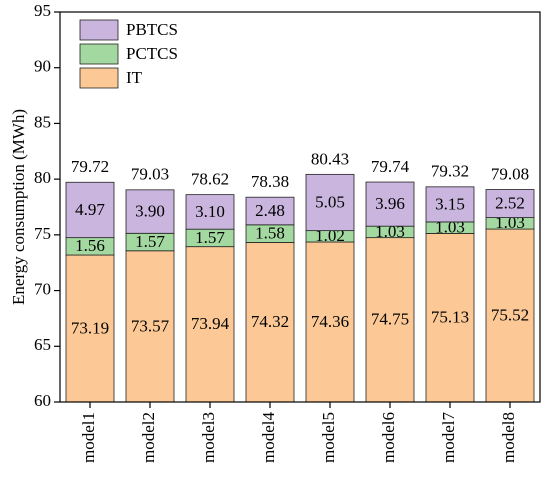 The image size is (550, 478). What do you see at coordinates (508, 437) in the screenshot?
I see `x-tick-label: model8` at bounding box center [508, 437].